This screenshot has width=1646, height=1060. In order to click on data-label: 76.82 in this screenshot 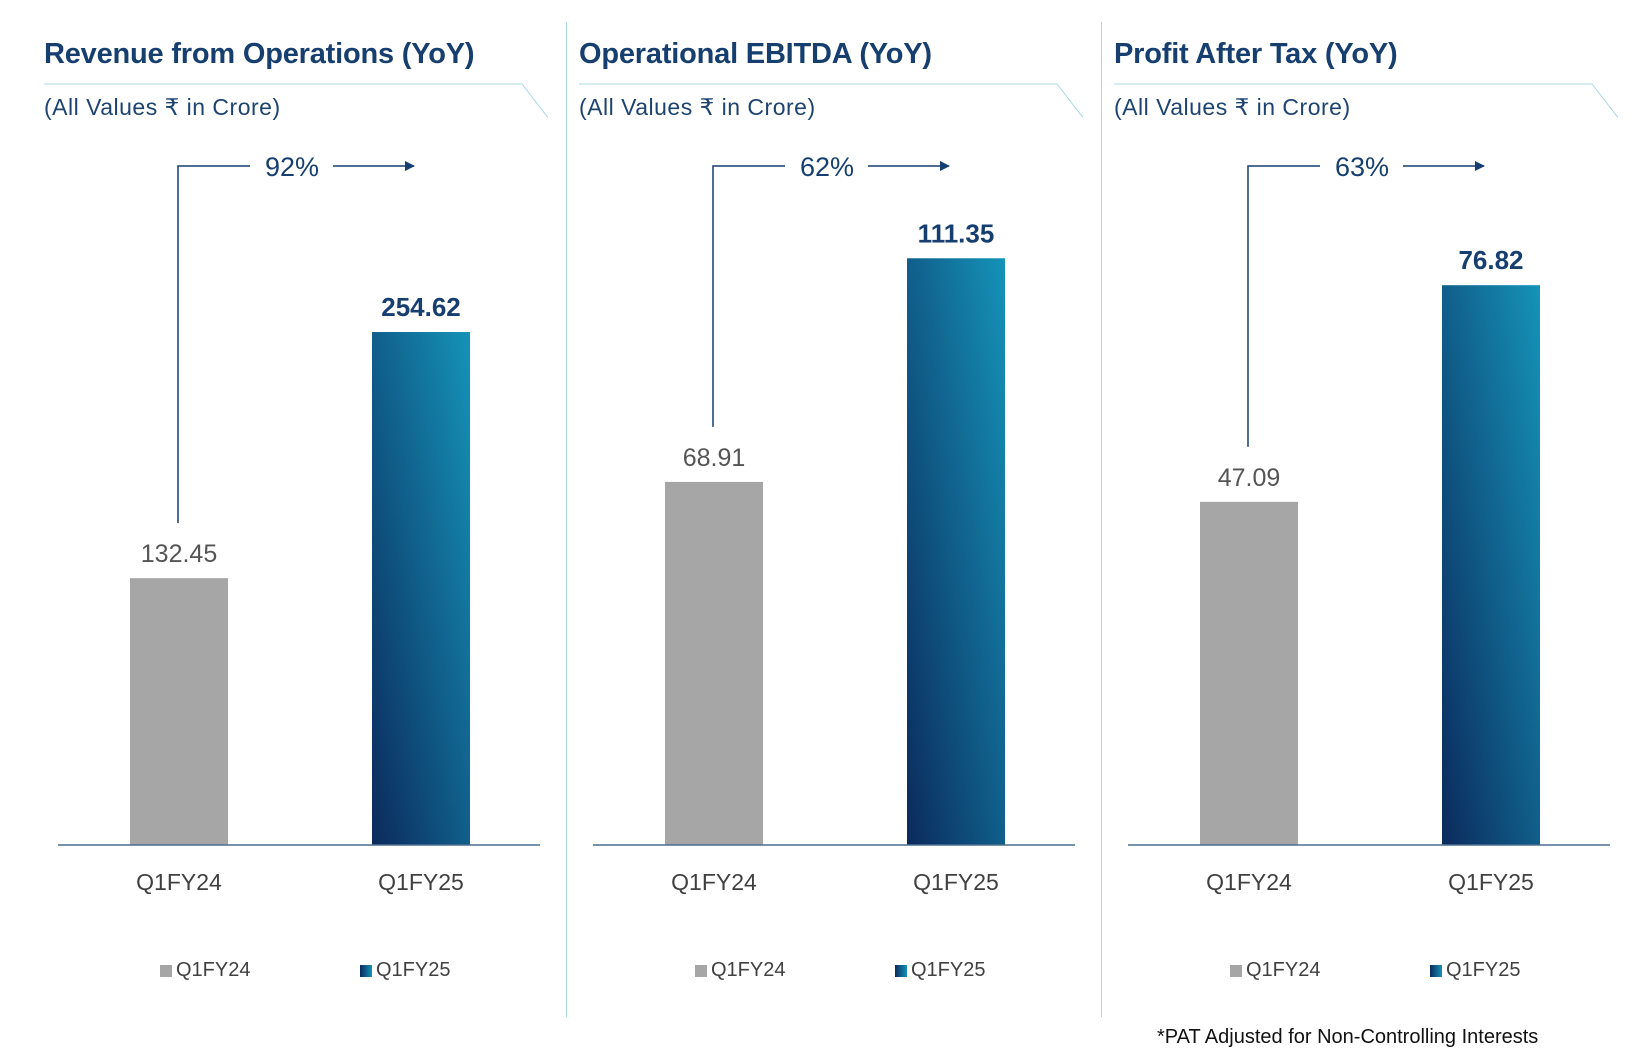, I will do `click(1490, 260)`.